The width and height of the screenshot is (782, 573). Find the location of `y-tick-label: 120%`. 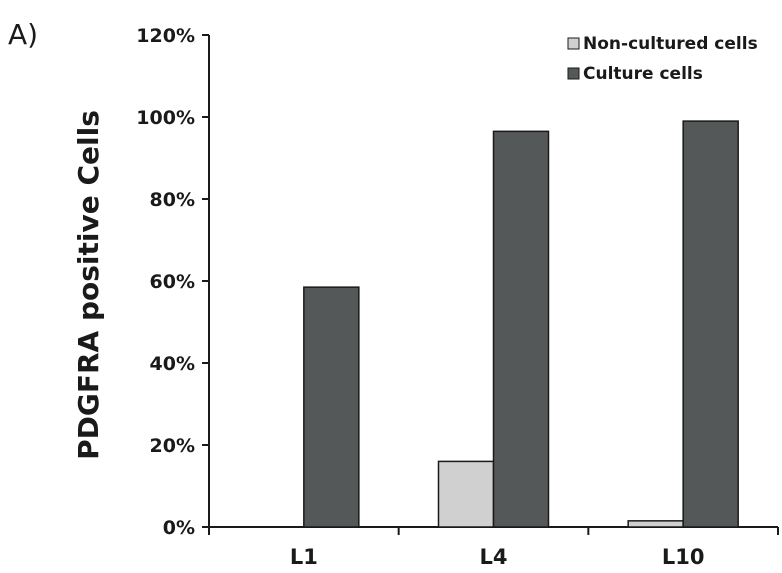

y-tick-label: 120% is located at coordinates (165, 36).